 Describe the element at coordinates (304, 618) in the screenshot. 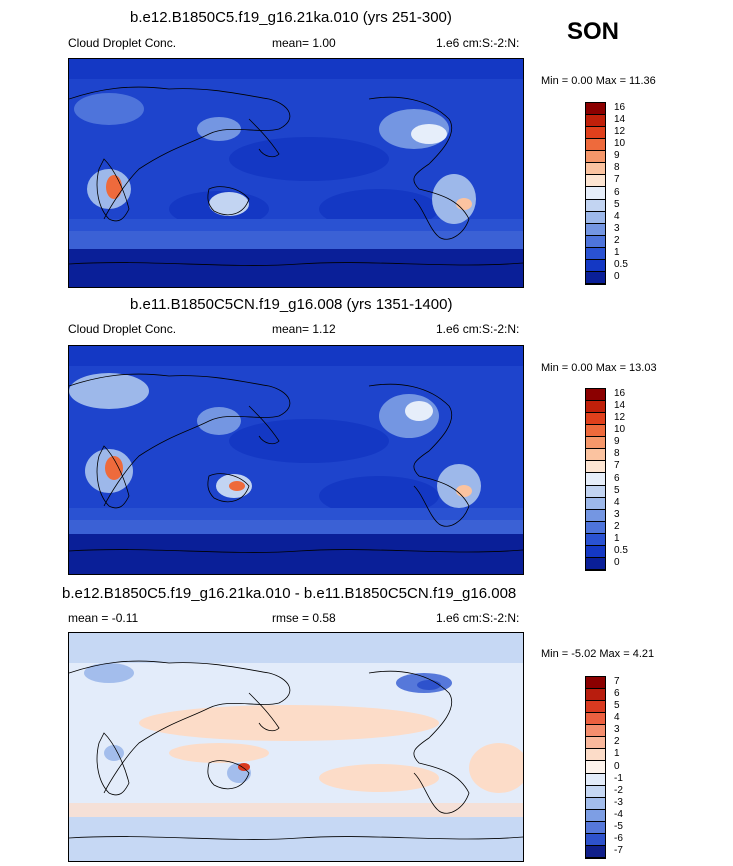

I see `panel-3-rmse-label: rmse = 0.58` at that location.